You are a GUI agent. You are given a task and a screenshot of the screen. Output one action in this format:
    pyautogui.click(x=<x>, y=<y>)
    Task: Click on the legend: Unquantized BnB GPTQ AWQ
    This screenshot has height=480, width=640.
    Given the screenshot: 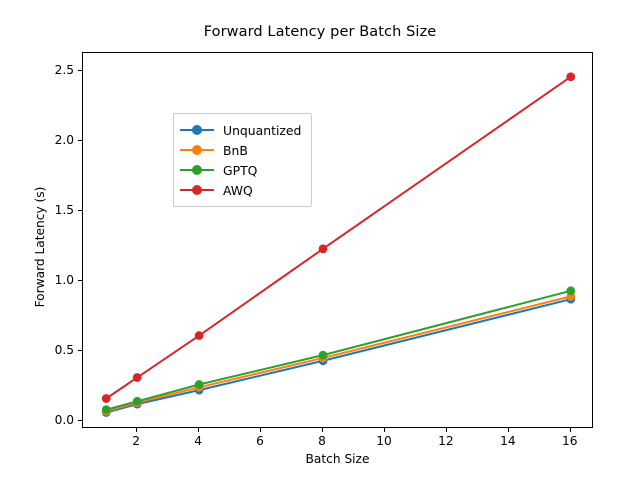 What is the action you would take?
    pyautogui.click(x=243, y=160)
    